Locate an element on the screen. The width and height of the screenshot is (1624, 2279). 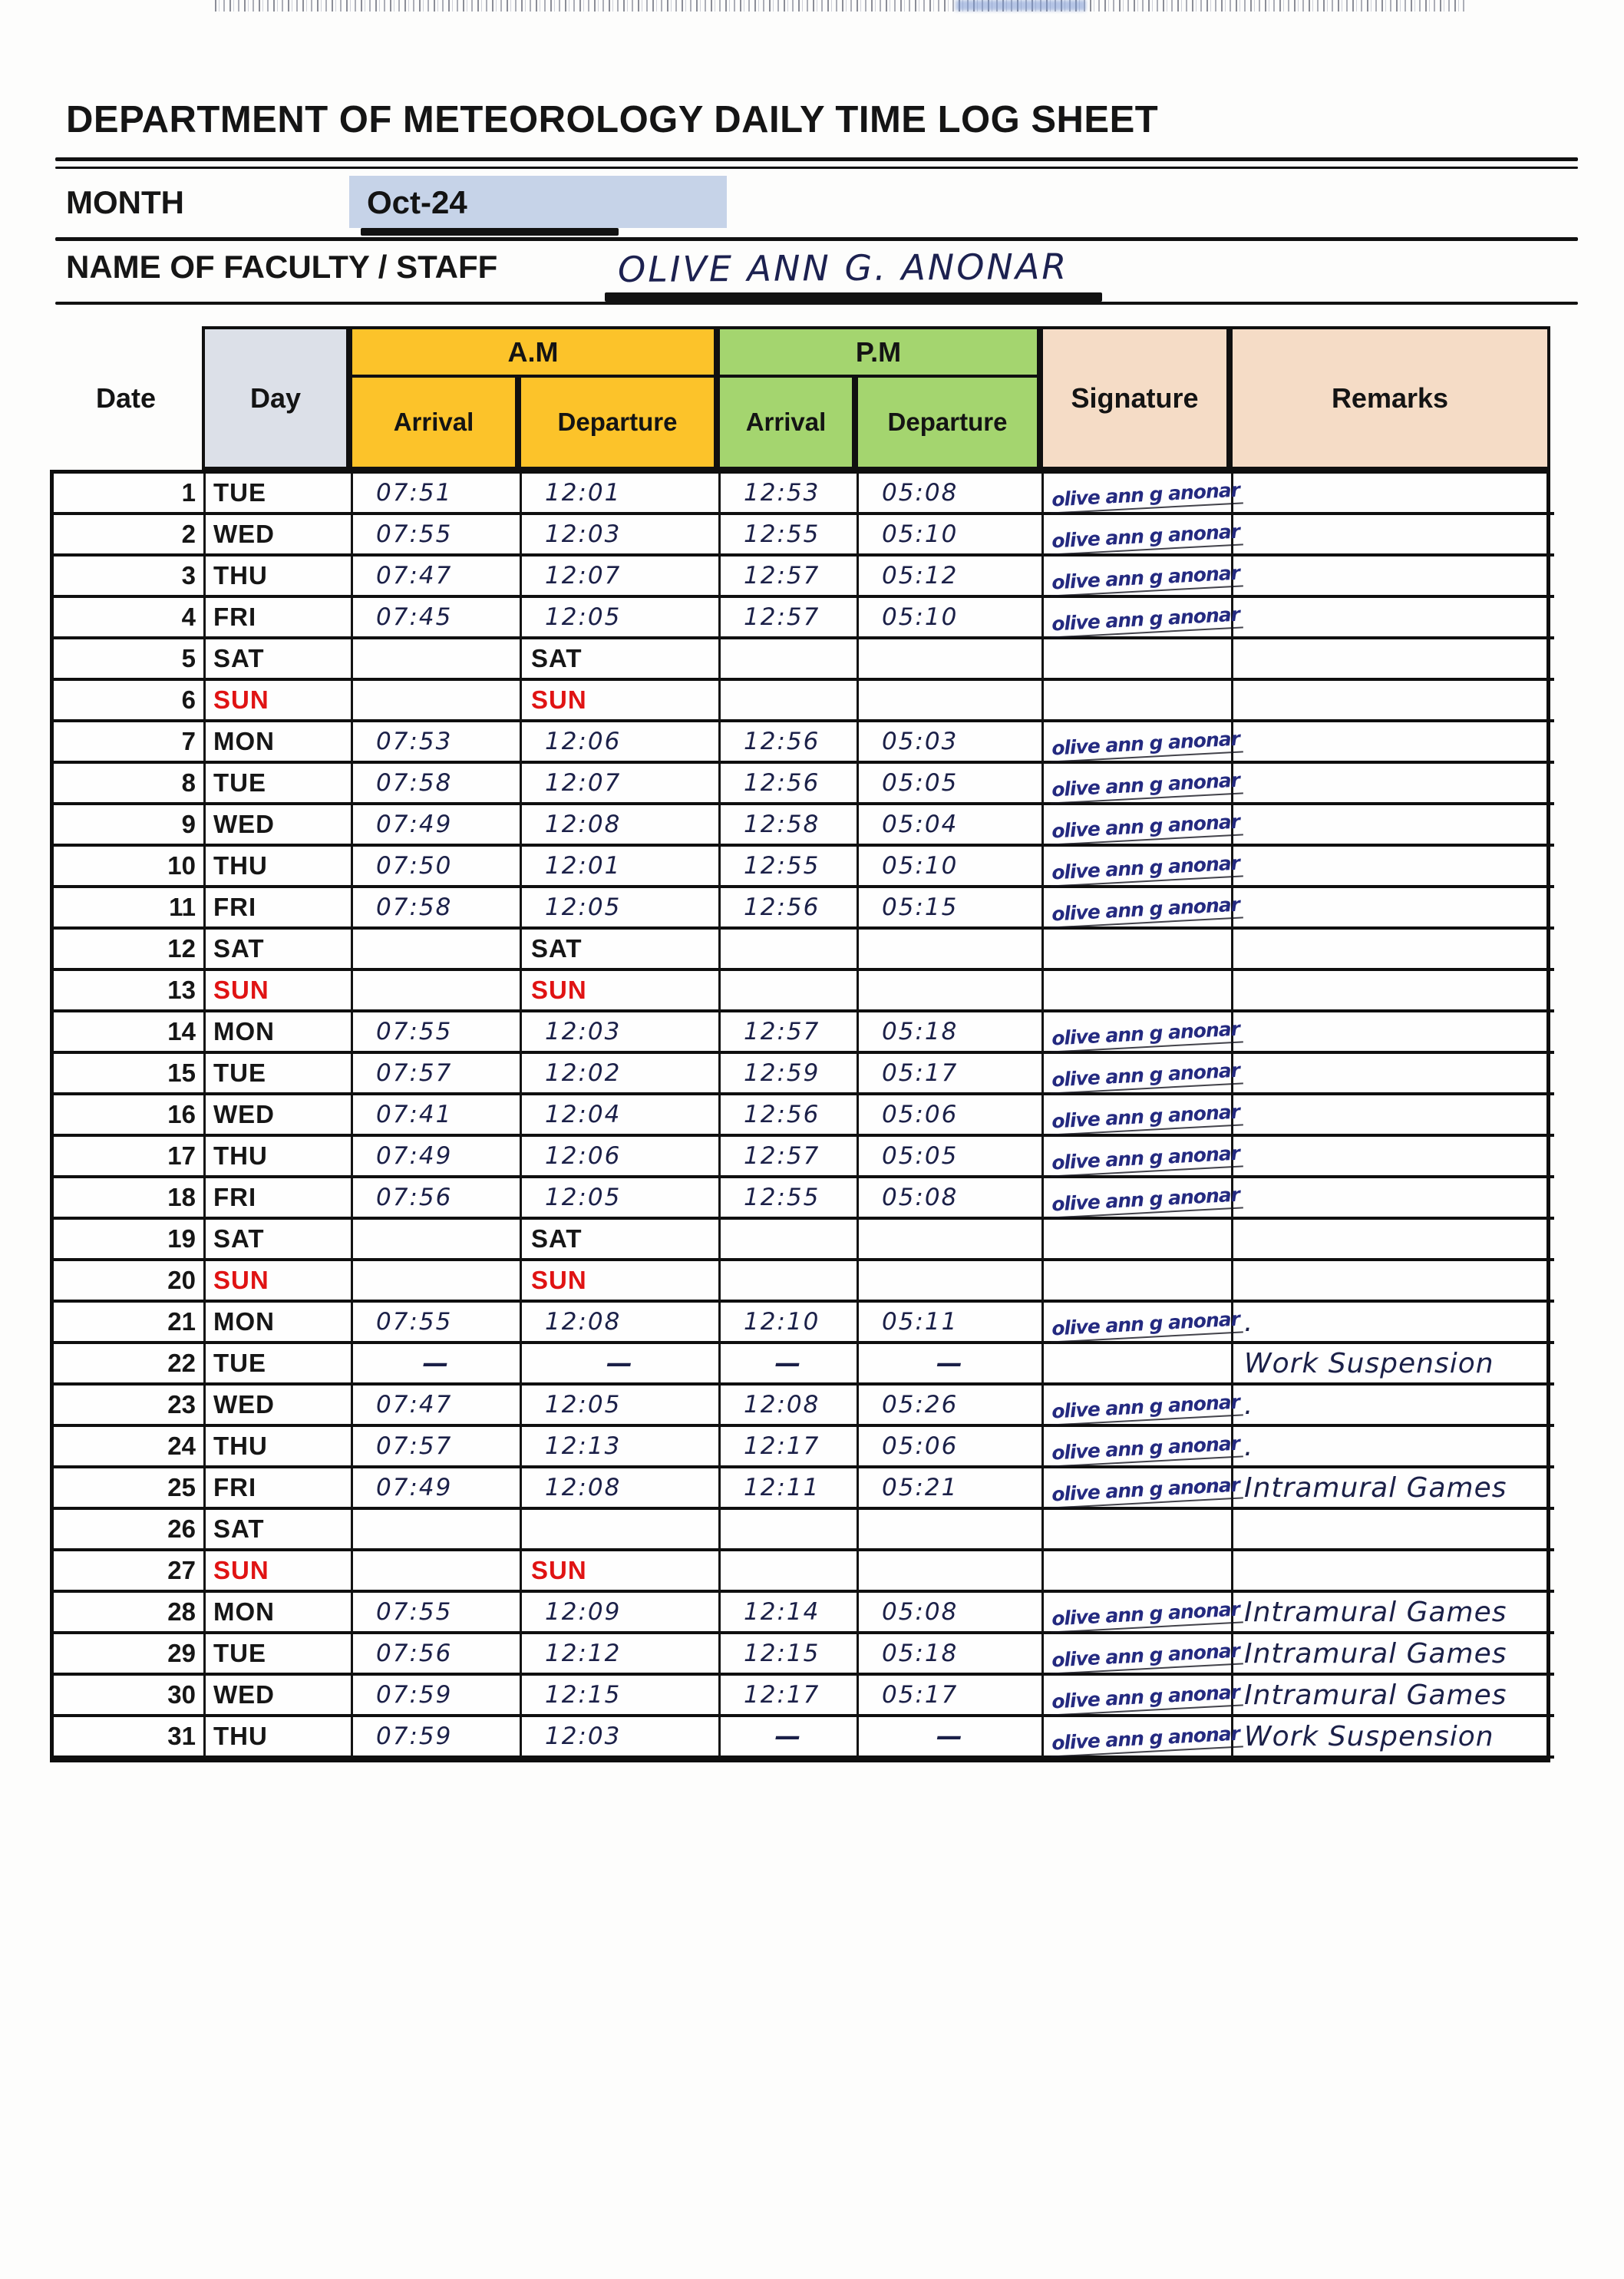
am-arrival-cell: 07:47 is located at coordinates (437, 1406).